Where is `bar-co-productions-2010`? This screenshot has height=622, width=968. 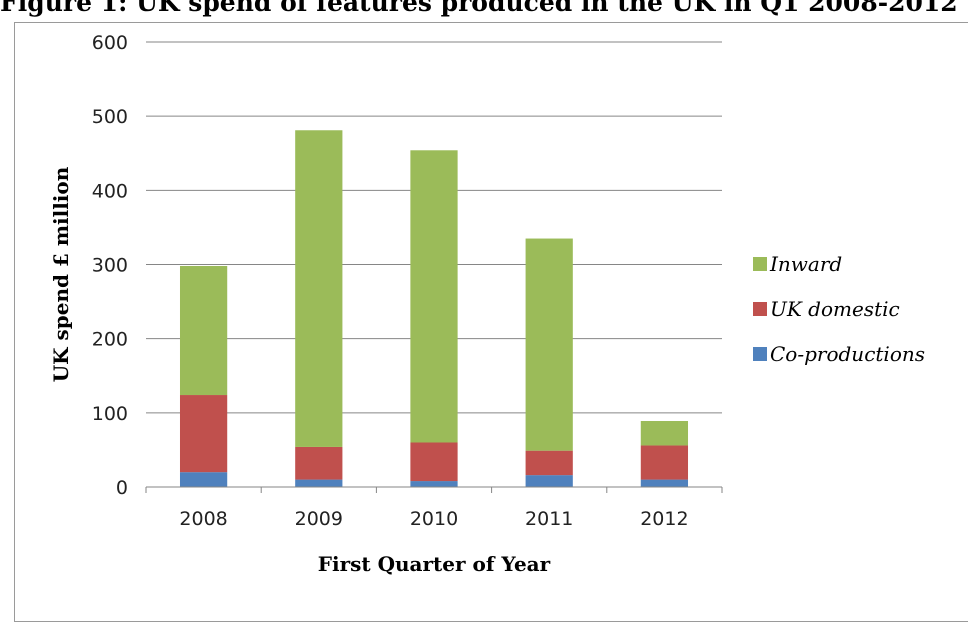
bar-co-productions-2010 is located at coordinates (434, 484).